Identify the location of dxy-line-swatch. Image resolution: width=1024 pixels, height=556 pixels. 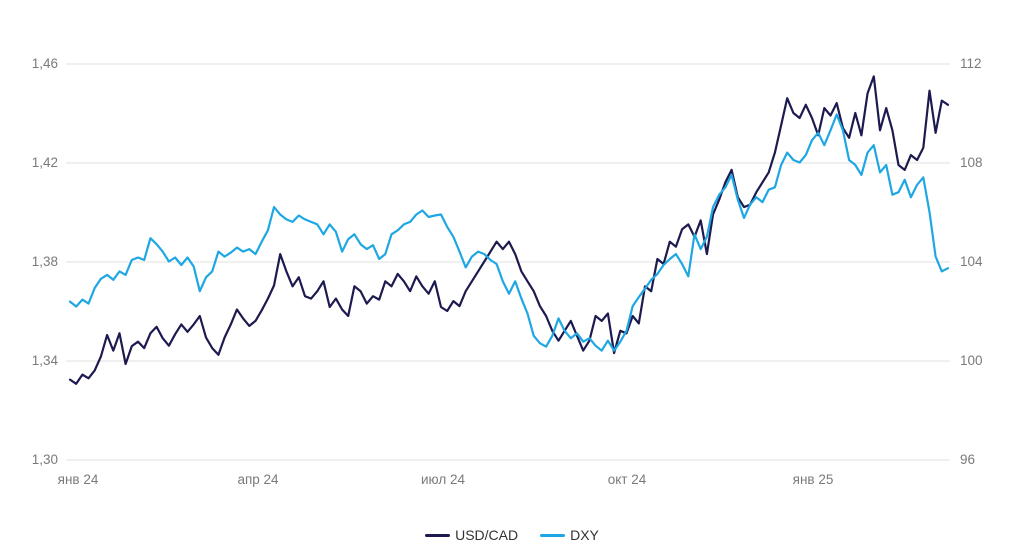
(553, 535).